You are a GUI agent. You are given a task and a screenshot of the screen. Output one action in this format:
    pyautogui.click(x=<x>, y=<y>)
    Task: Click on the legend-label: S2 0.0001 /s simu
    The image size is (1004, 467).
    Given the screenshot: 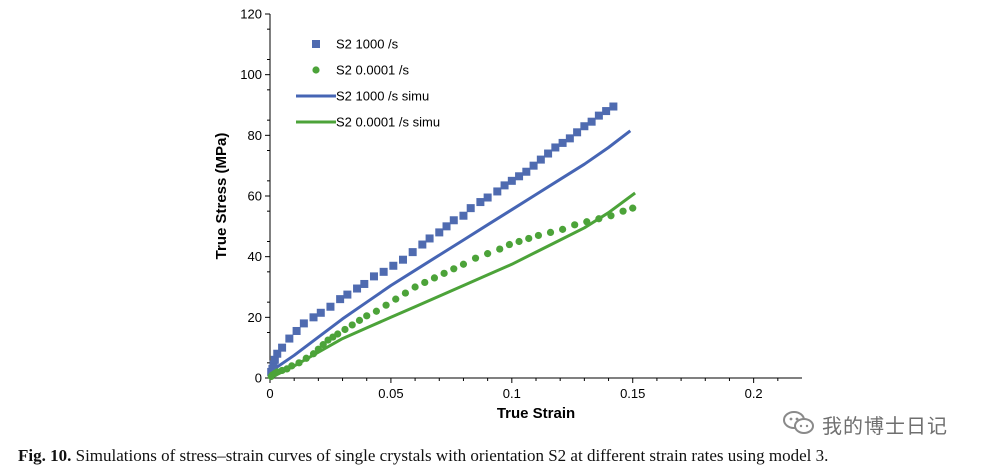 What is the action you would take?
    pyautogui.click(x=388, y=122)
    